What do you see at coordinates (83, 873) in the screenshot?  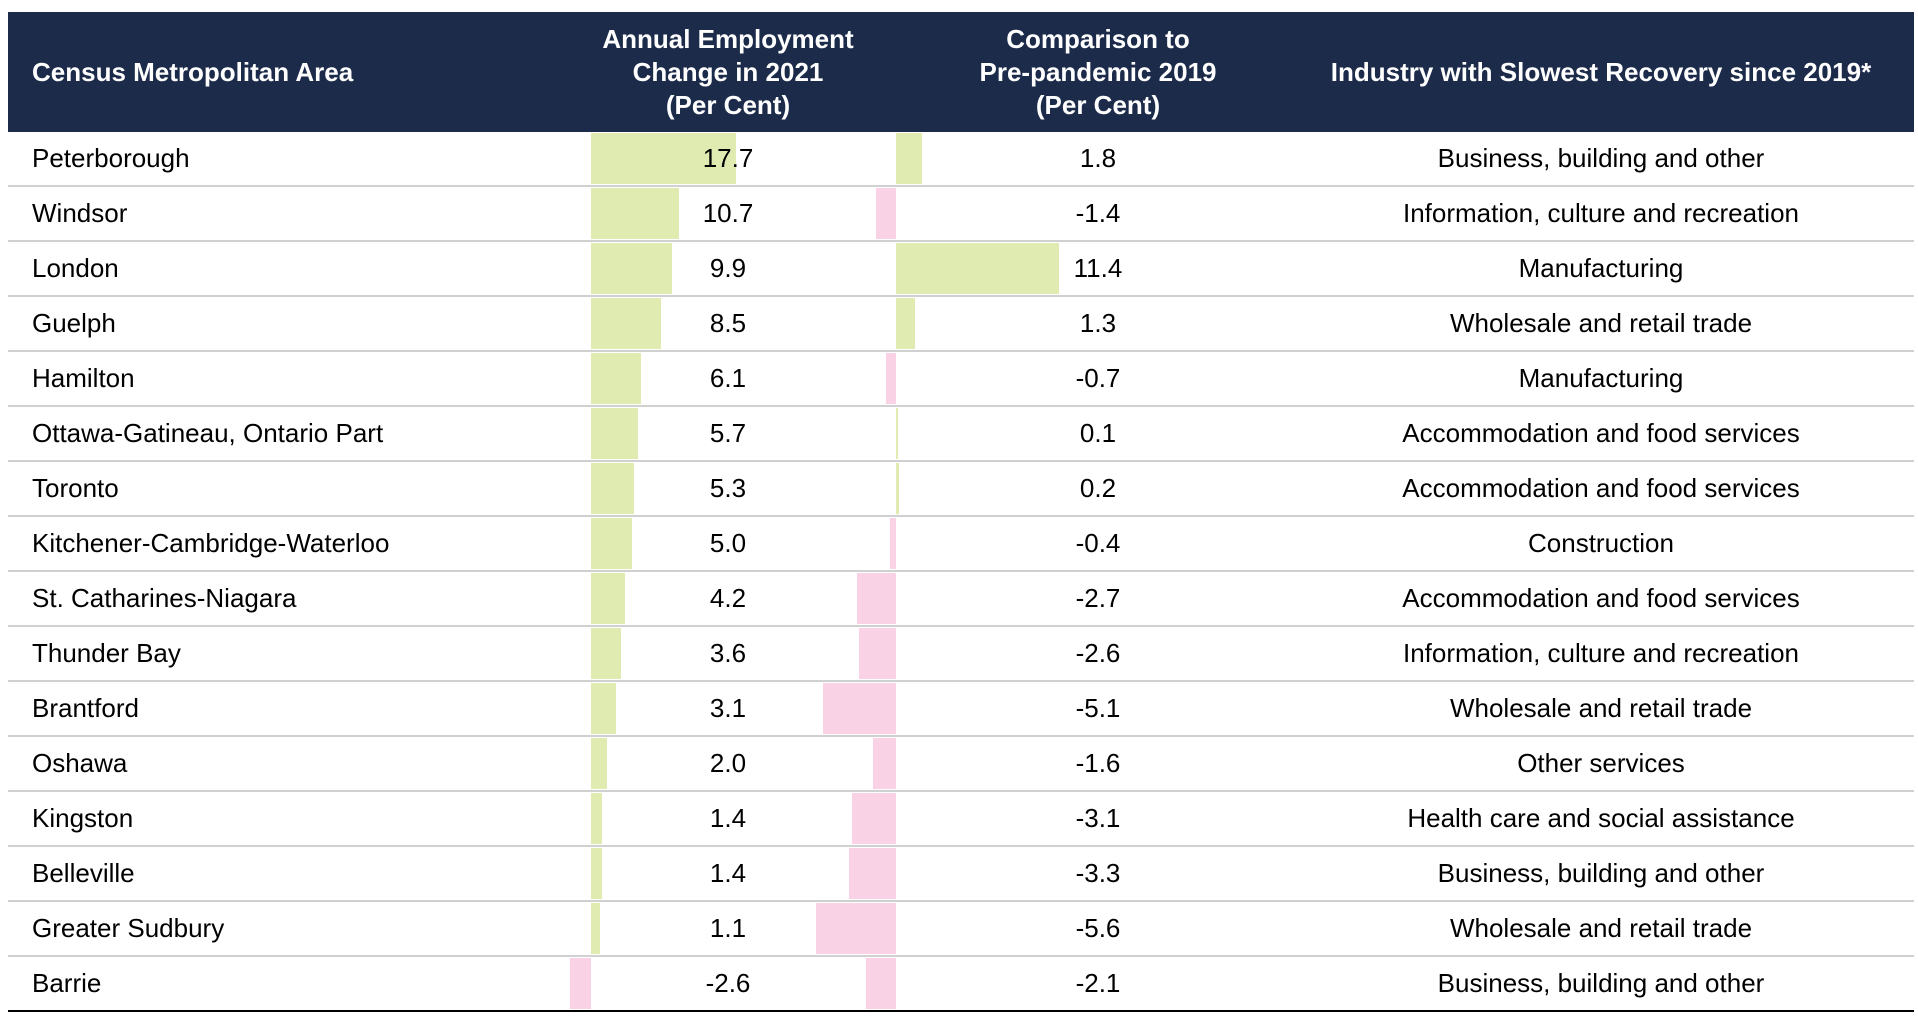 I see `area-cell: Belleville` at bounding box center [83, 873].